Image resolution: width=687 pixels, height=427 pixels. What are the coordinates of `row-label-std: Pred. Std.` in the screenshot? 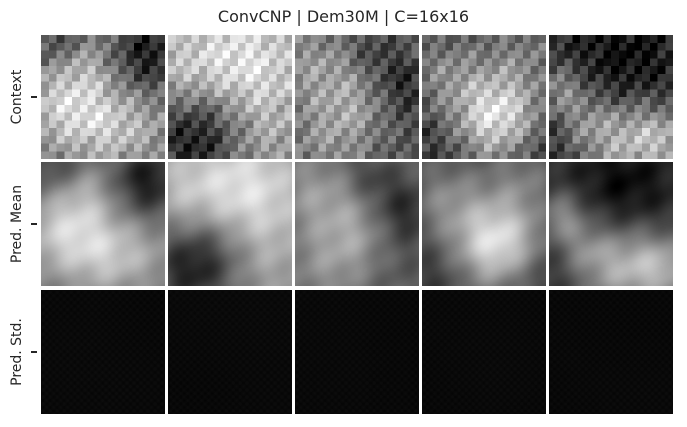 It's located at (17, 352).